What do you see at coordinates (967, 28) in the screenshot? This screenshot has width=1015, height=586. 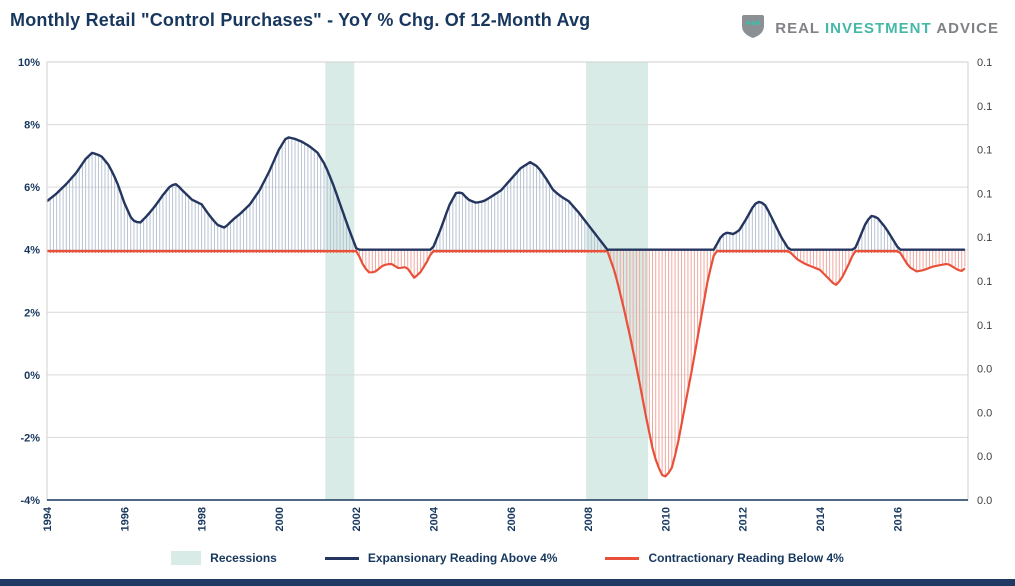 I see `brand-word-advice: ADVICE` at bounding box center [967, 28].